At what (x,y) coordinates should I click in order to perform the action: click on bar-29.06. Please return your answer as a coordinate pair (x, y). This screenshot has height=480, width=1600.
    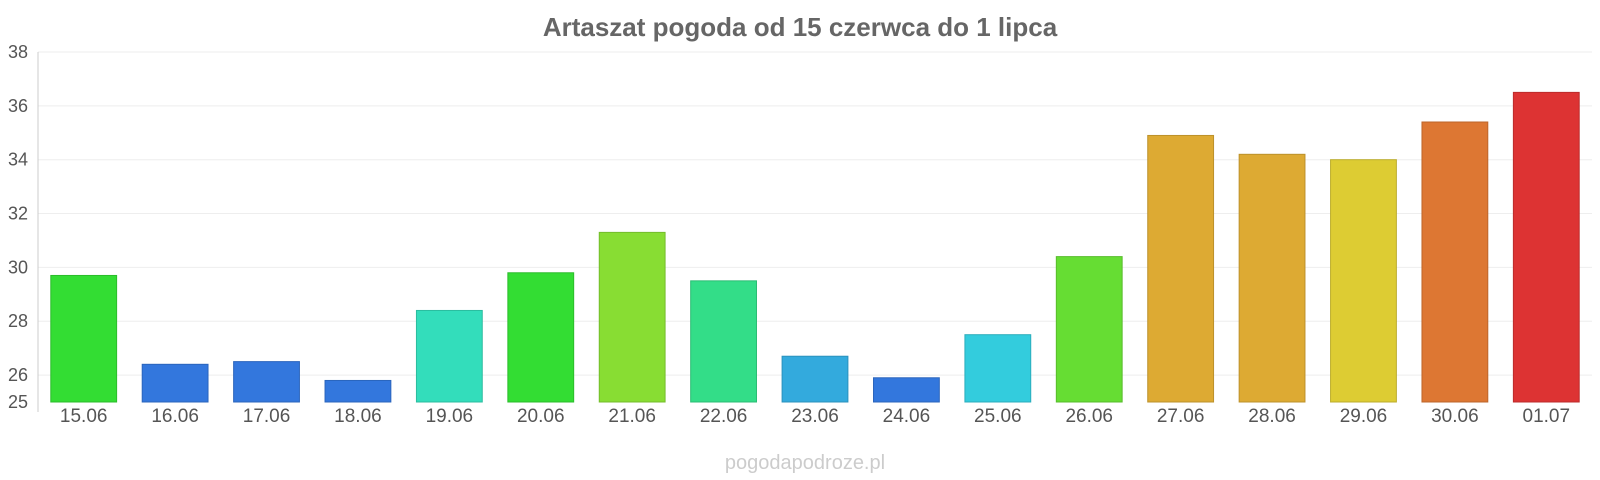
    Looking at the image, I should click on (1363, 281).